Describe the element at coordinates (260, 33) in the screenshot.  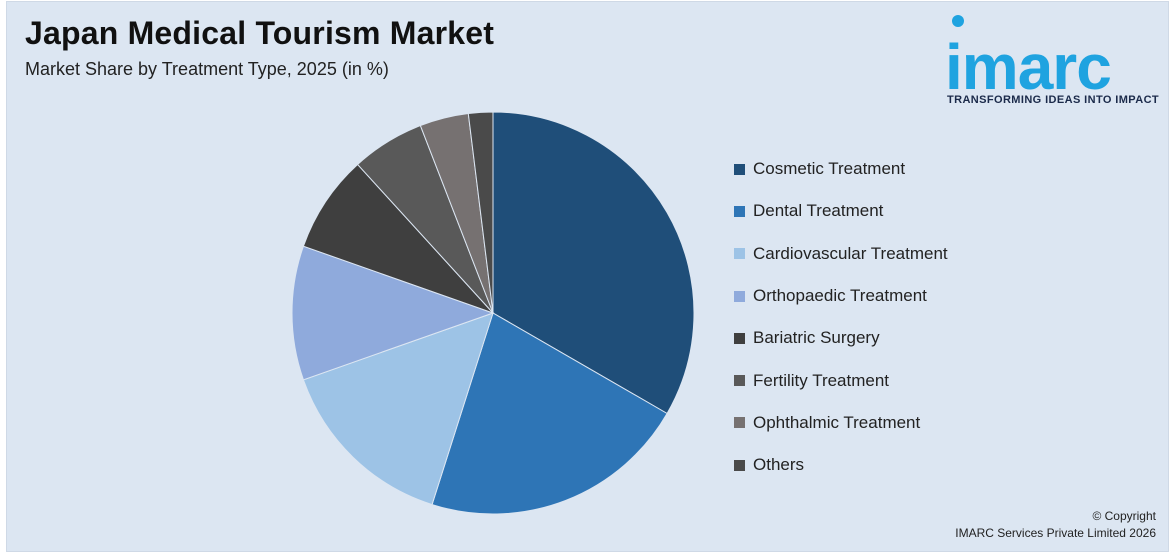
I see `chart-title: Japan Medical Tourism Market` at that location.